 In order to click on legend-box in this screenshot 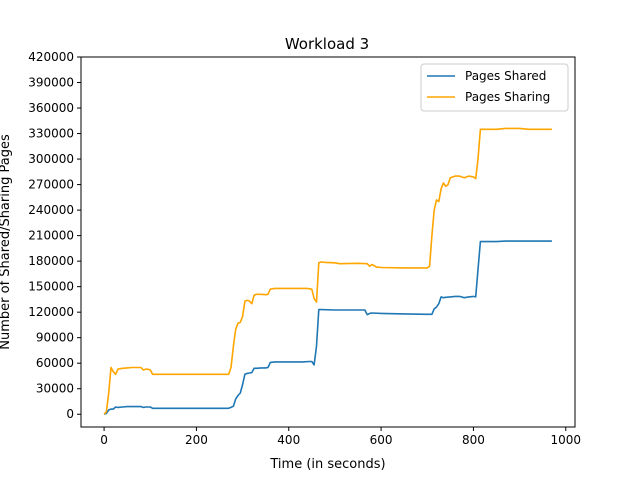, I will do `click(494, 87)`.